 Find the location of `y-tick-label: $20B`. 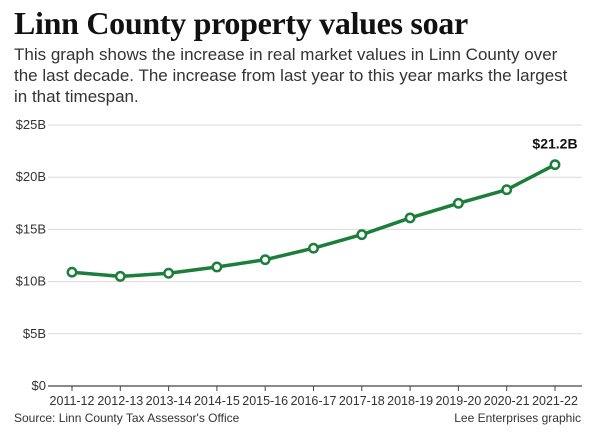

y-tick-label: $20B is located at coordinates (31, 176).